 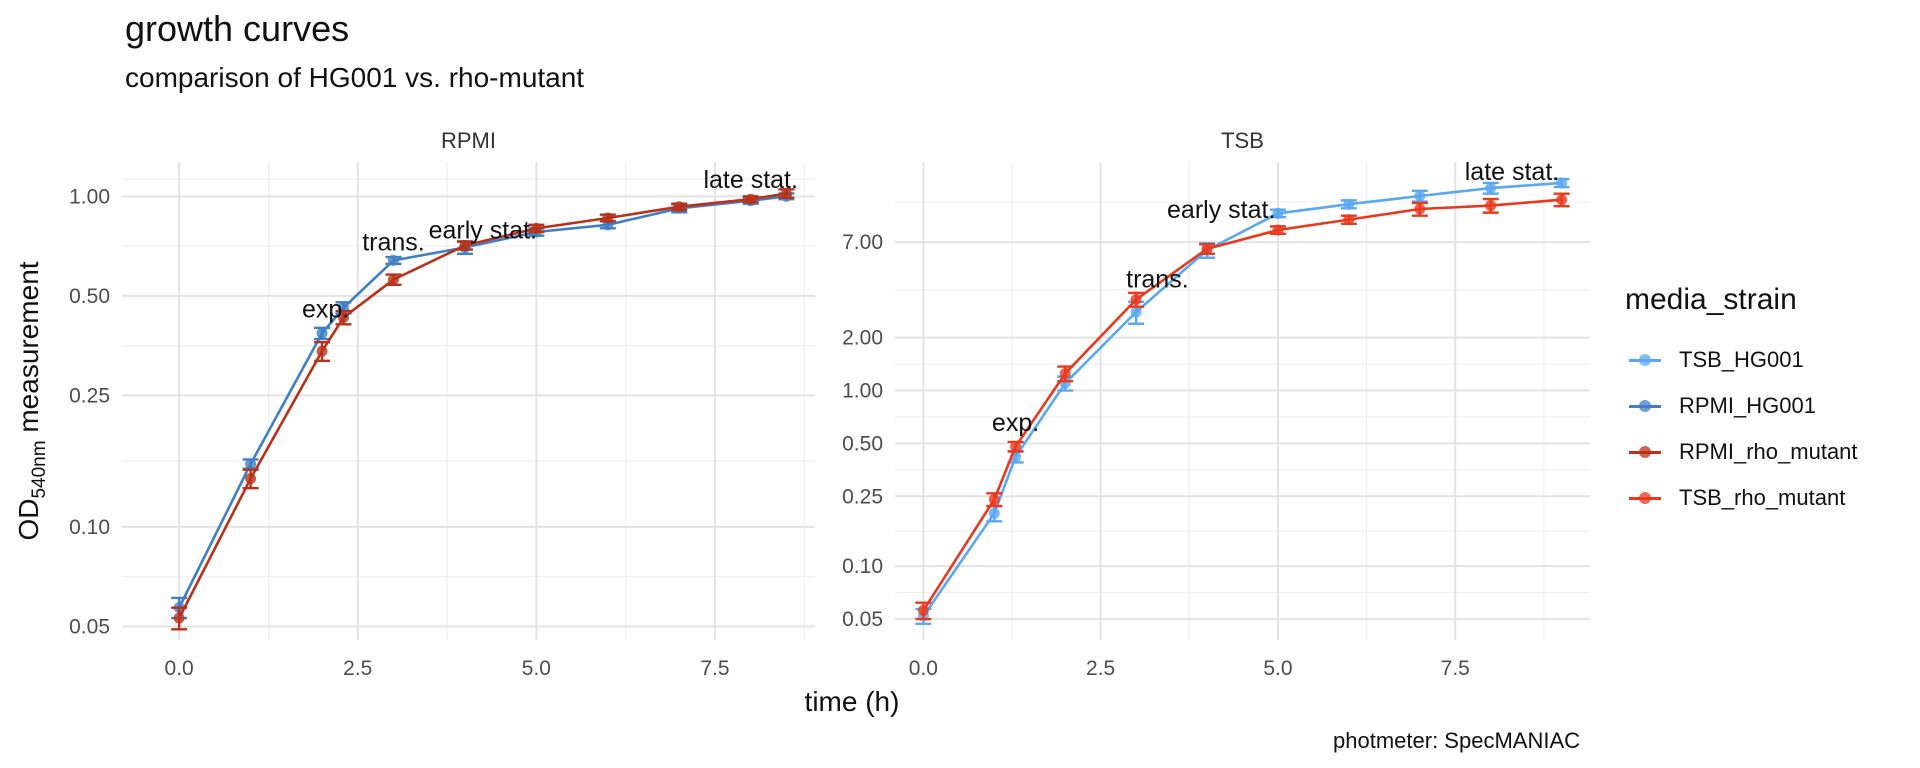 I want to click on legend-item-tsb-rho-mutant: TSB_rho_mutant, so click(x=1741, y=498).